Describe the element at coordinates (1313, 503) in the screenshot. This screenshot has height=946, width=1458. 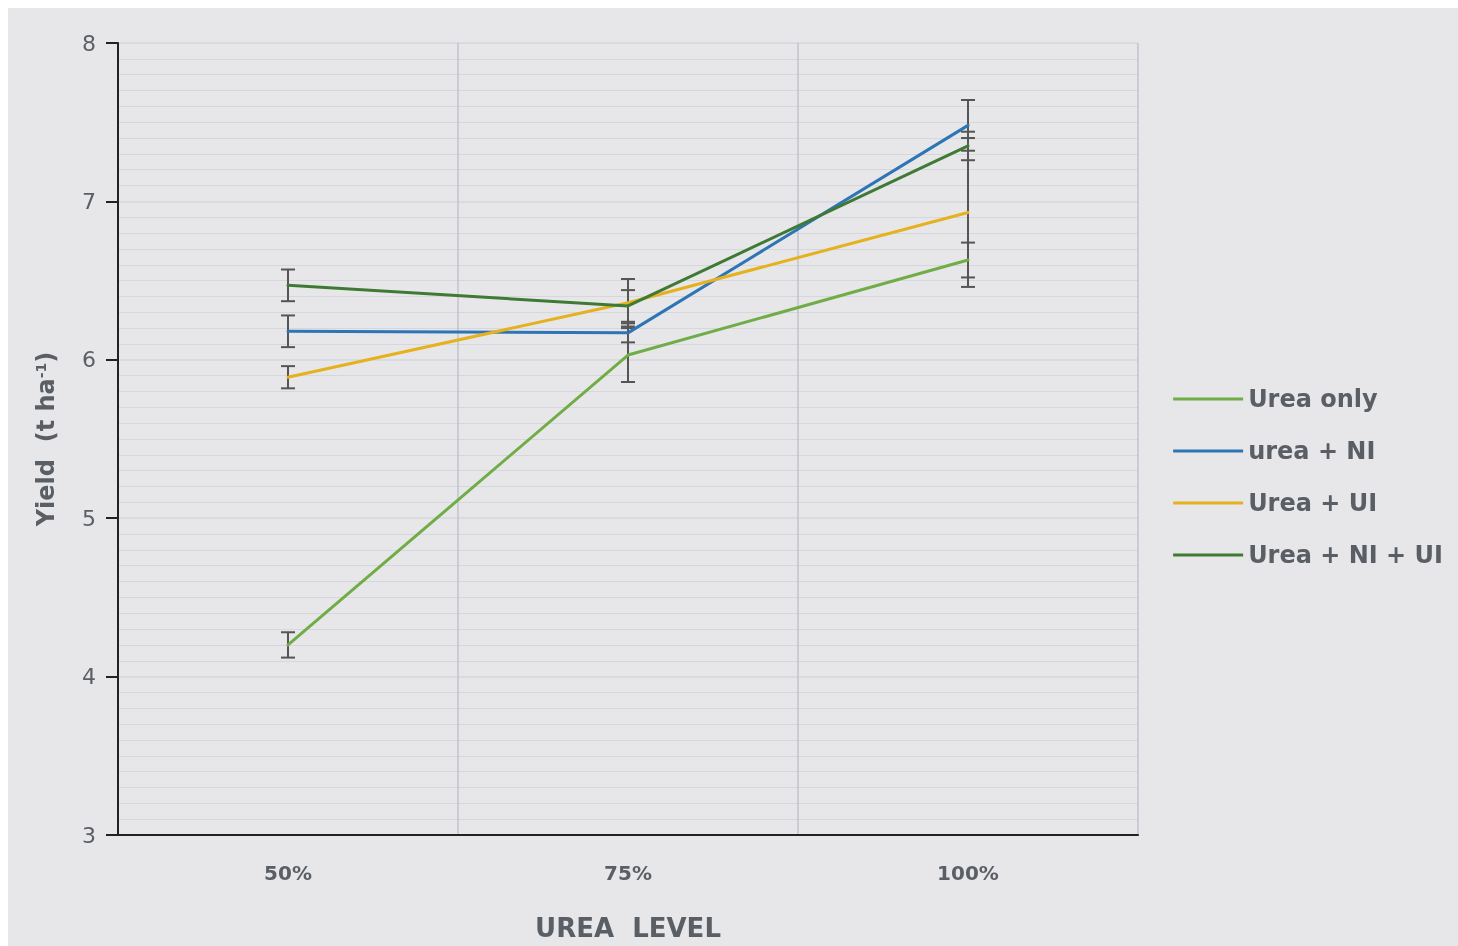
I see `legend-label: Urea + UI` at that location.